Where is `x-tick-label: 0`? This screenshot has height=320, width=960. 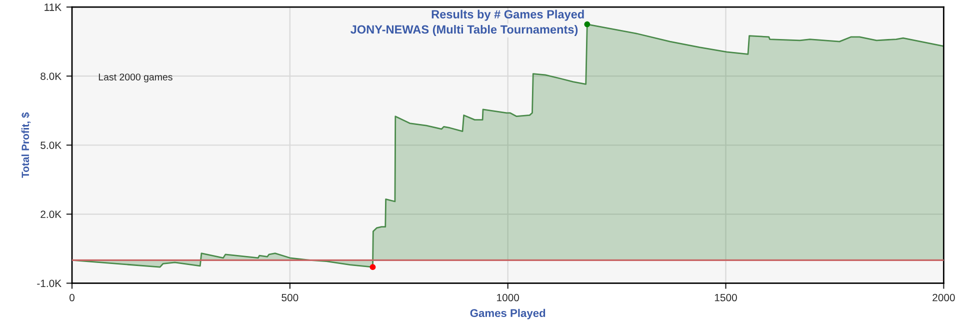 x-tick-label: 0 is located at coordinates (72, 298).